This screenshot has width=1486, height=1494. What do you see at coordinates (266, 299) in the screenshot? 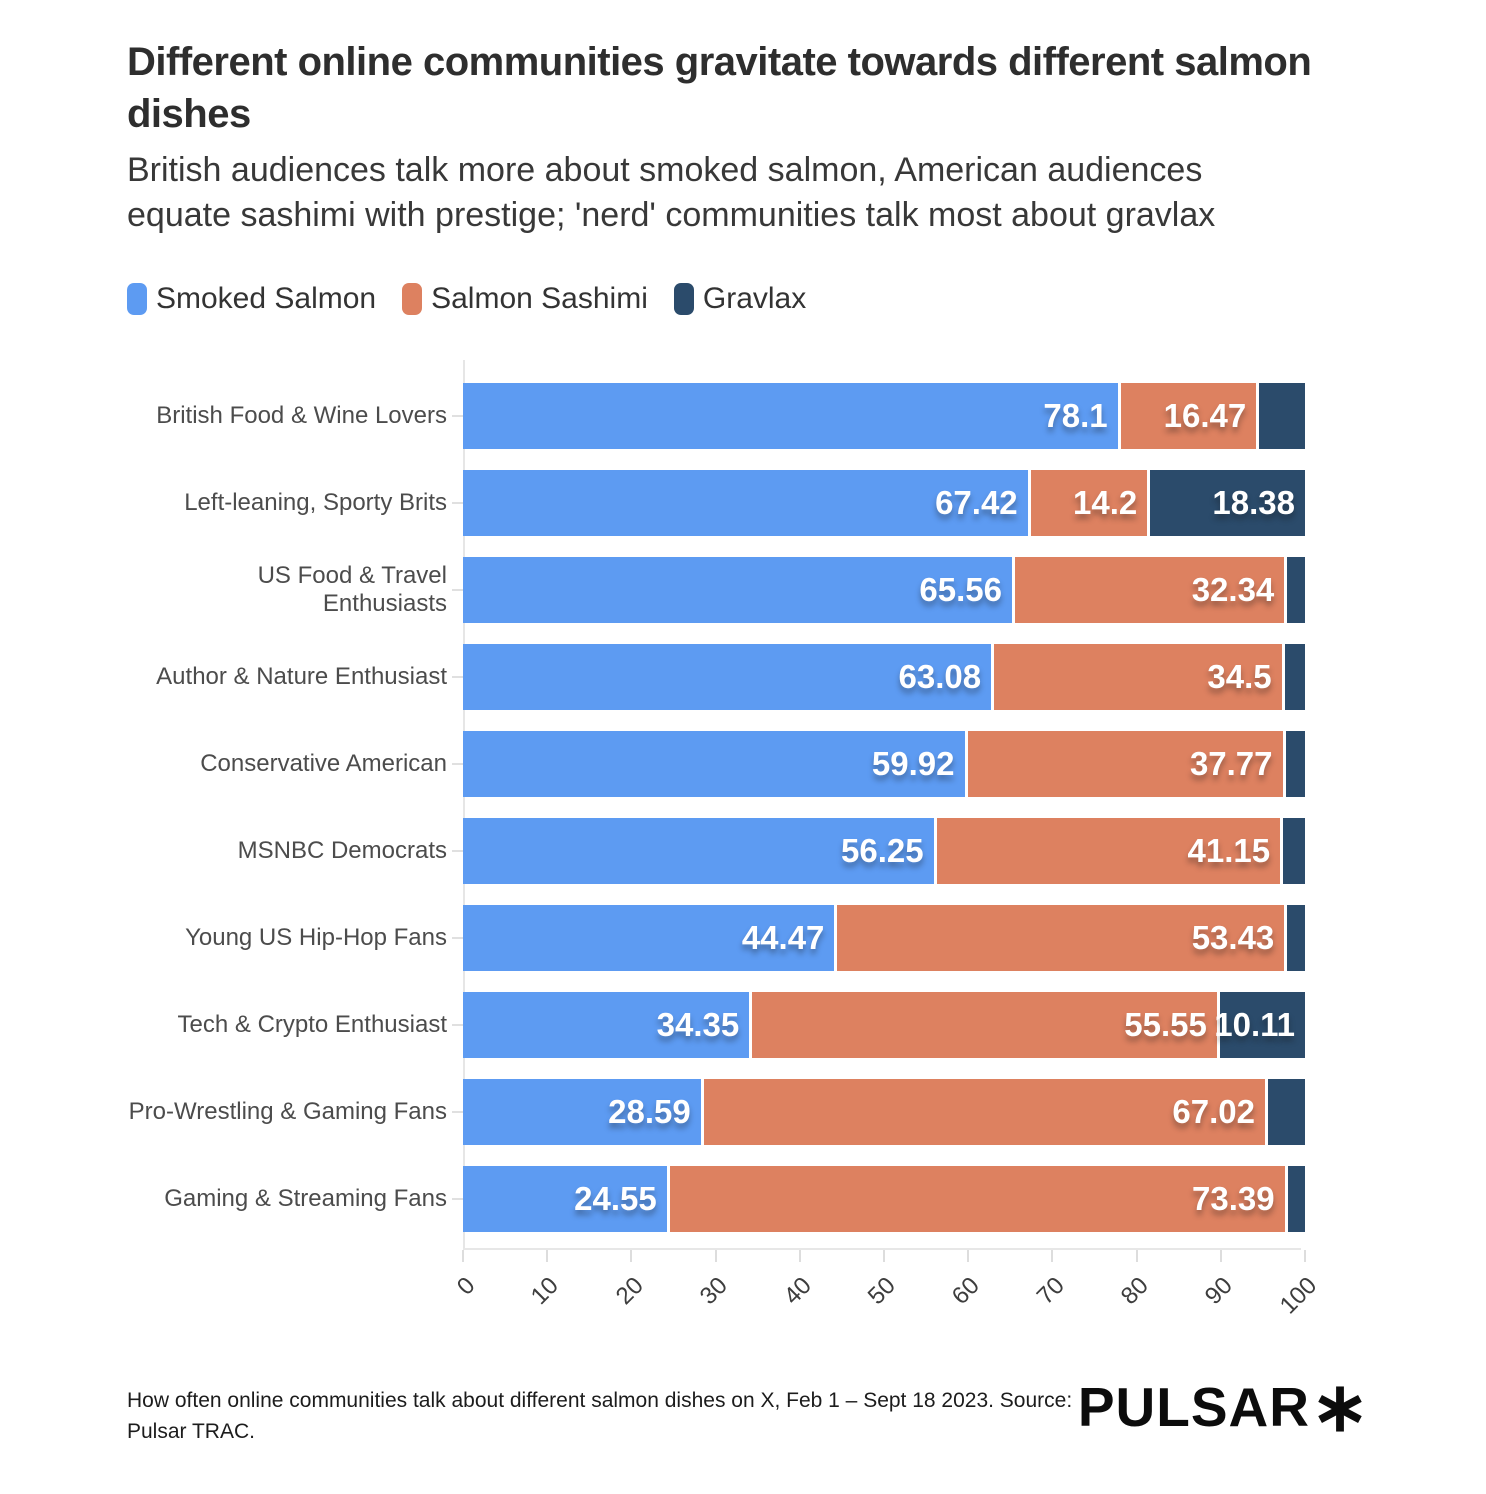
I see `legend-label: Smoked Salmon` at bounding box center [266, 299].